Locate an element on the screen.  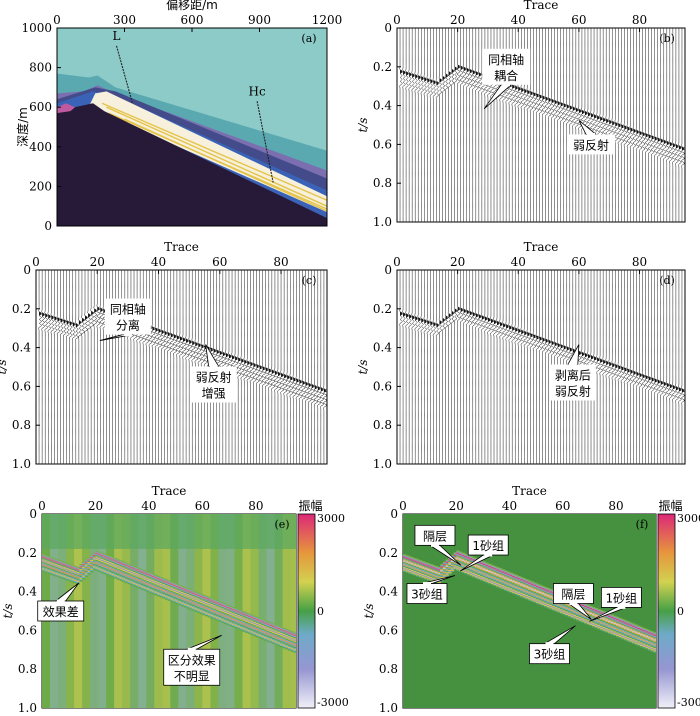
x-tick-label: 60 is located at coordinates (562, 506).